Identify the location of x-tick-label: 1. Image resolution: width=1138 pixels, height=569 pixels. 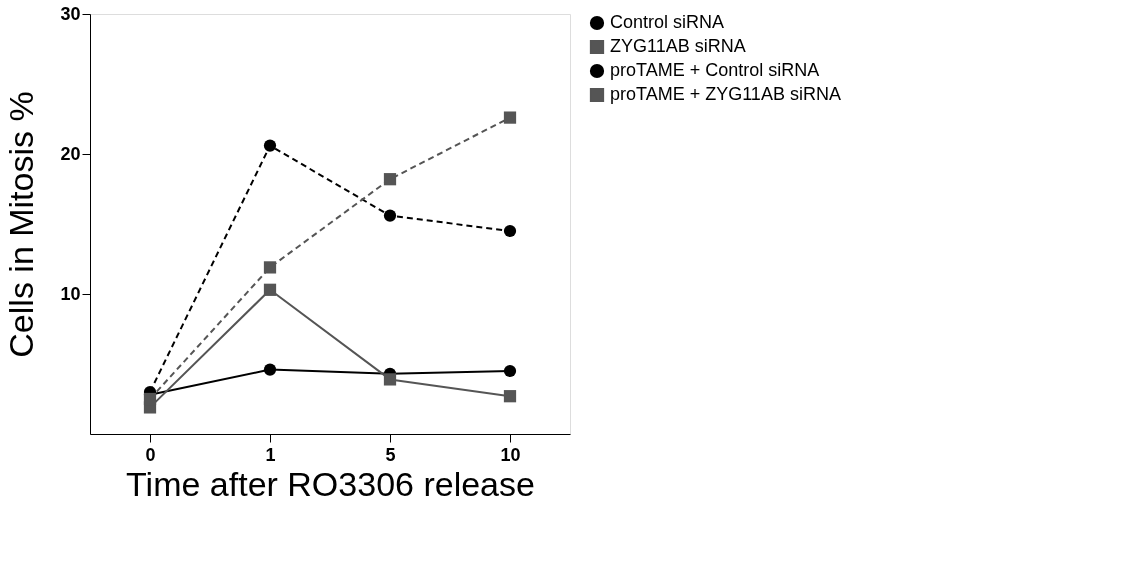
(270, 454).